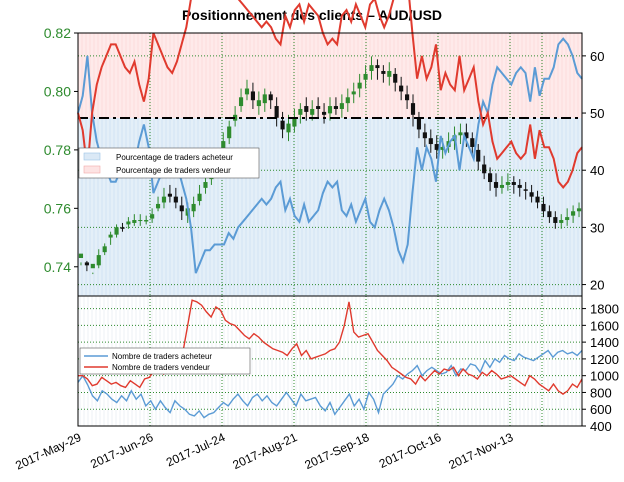 Image resolution: width=624 pixels, height=482 pixels. What do you see at coordinates (48, 451) in the screenshot?
I see `x-tick-label: 2017-May-29` at bounding box center [48, 451].